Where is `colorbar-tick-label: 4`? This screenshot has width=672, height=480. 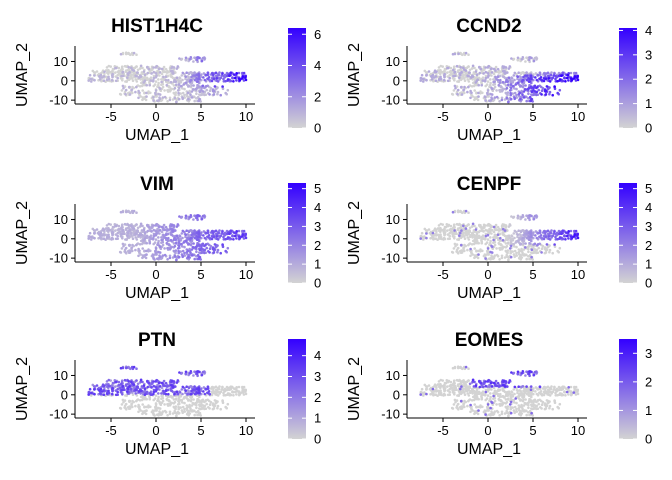 colorbar-tick-label: 4 is located at coordinates (317, 355).